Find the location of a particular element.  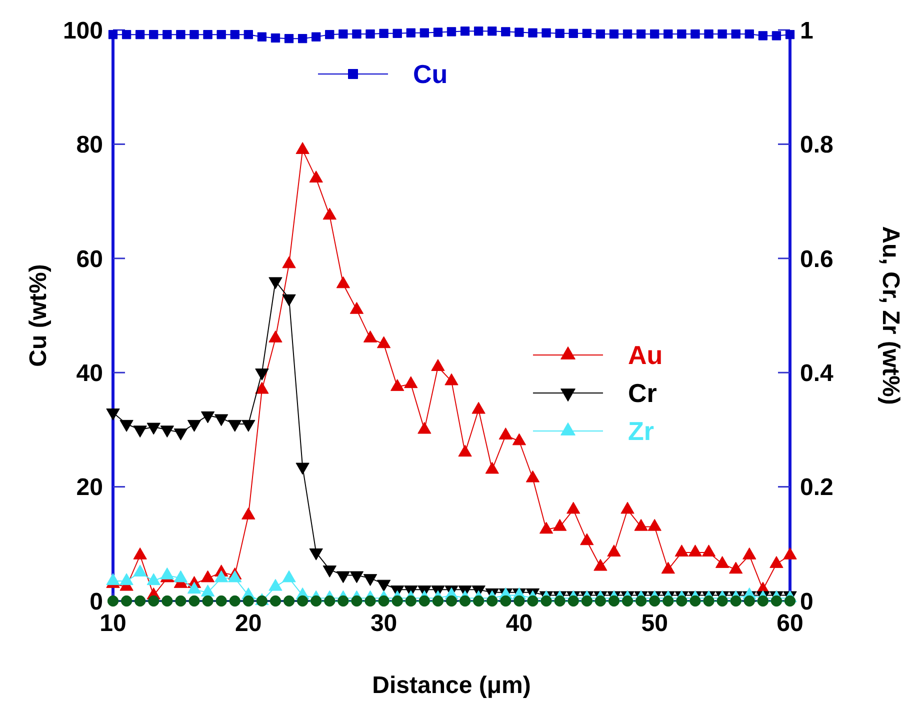

x-tick-label: 30 is located at coordinates (384, 623).